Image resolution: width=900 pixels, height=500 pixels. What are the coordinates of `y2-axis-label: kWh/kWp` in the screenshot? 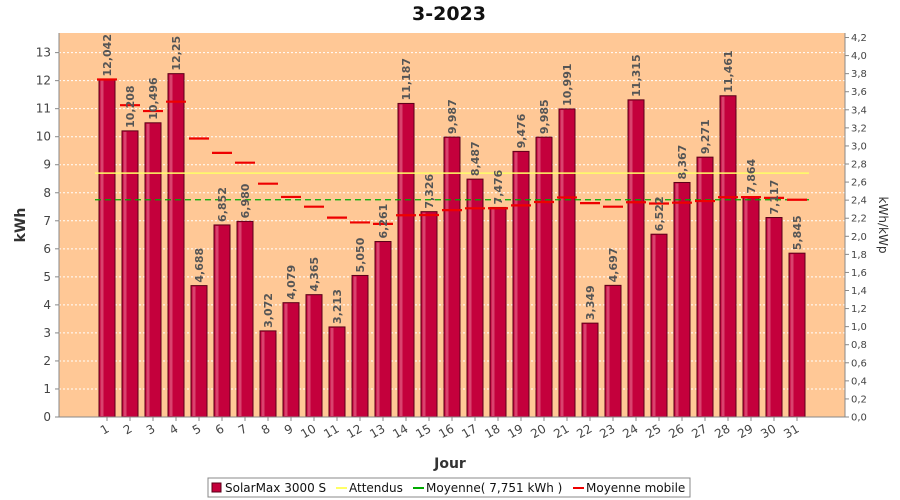 It's located at (883, 225).